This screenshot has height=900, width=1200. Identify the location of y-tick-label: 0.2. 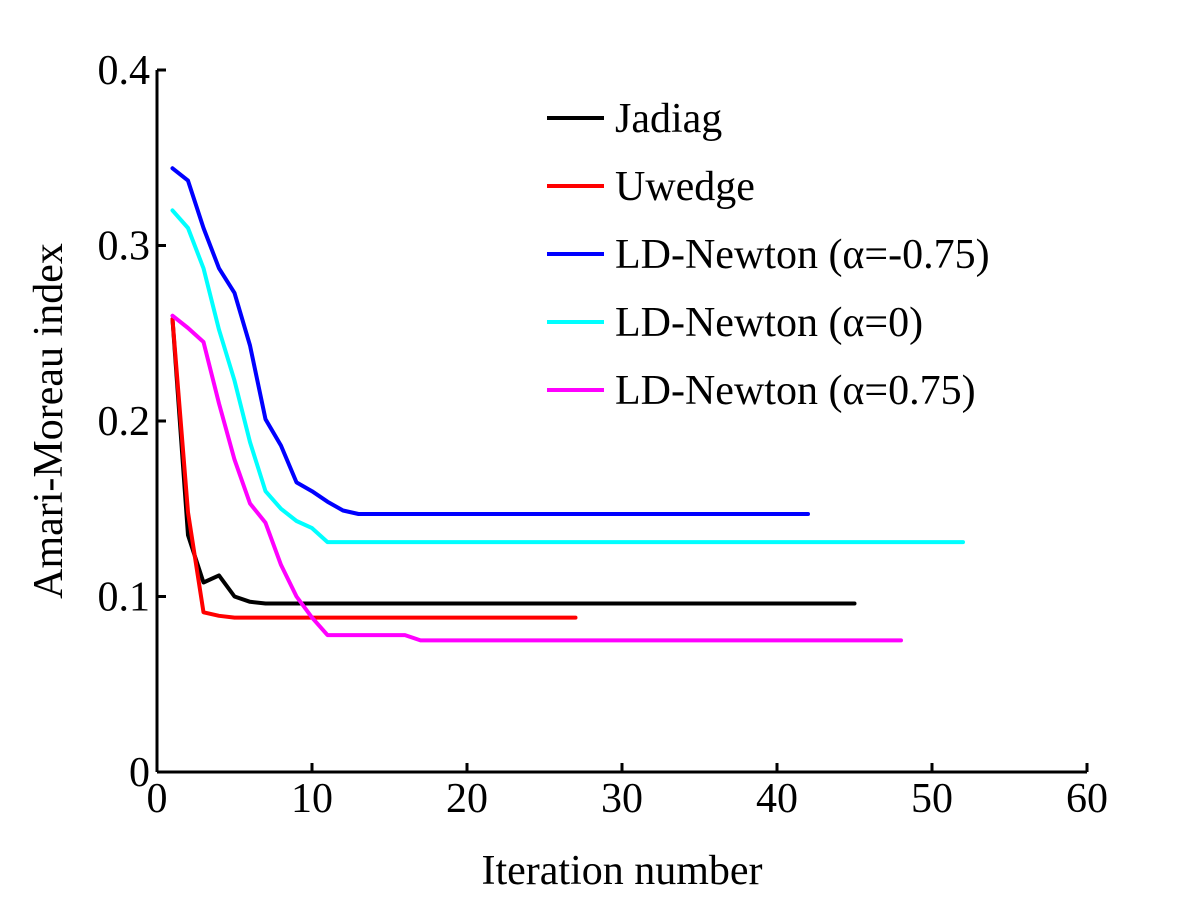
(124, 422).